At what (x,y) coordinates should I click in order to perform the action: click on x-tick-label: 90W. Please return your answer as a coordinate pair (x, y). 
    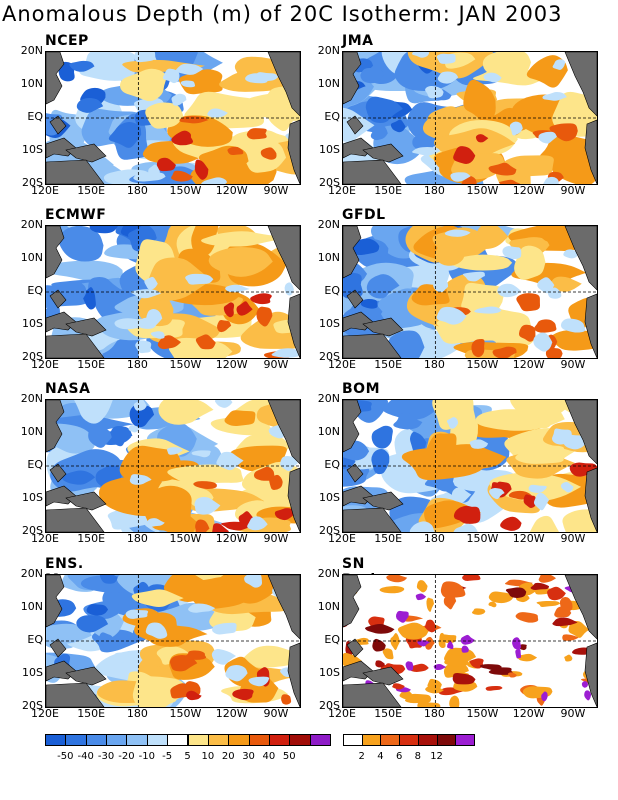
    Looking at the image, I should click on (276, 364).